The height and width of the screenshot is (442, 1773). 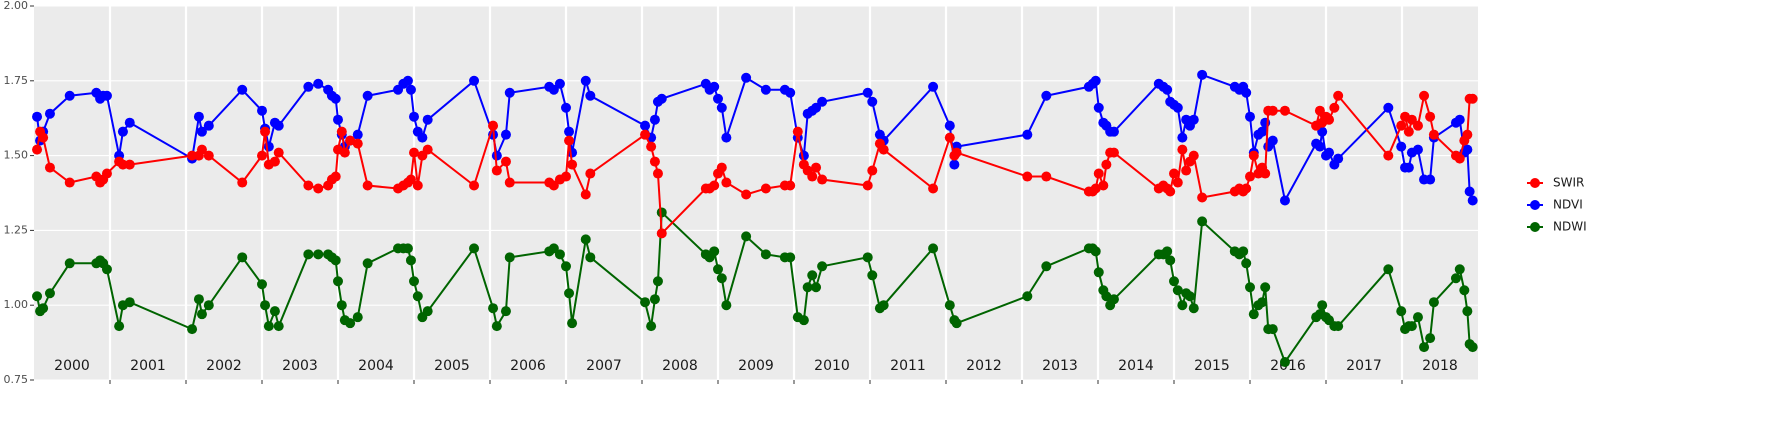 I want to click on y-tick-label: 1.00, so click(x=16, y=304).